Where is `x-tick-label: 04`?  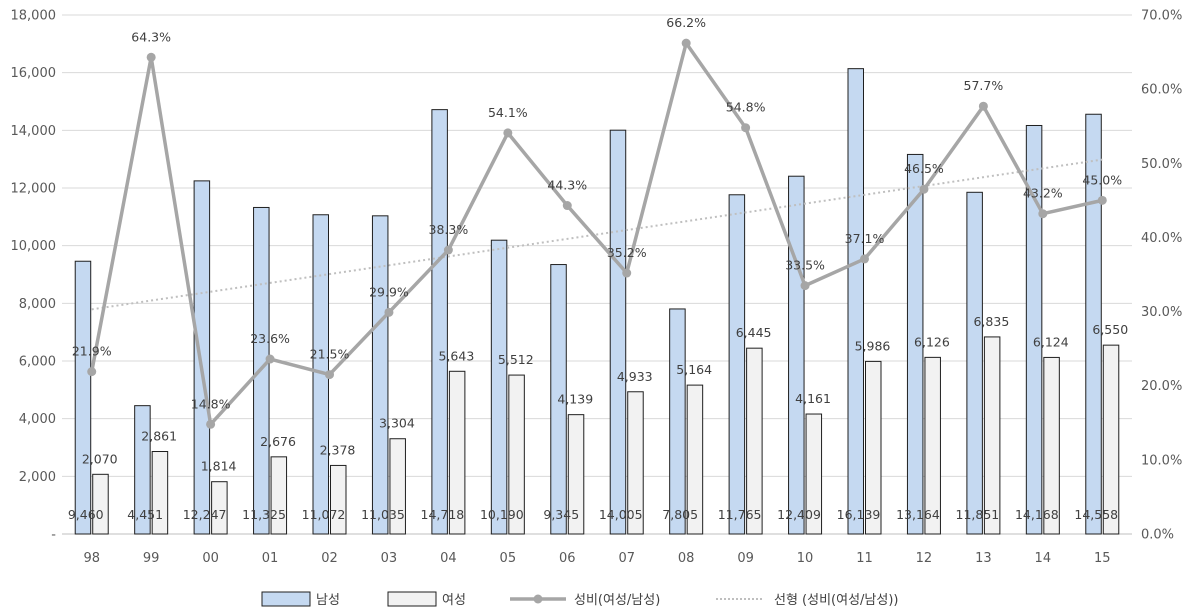
x-tick-label: 04 is located at coordinates (448, 558).